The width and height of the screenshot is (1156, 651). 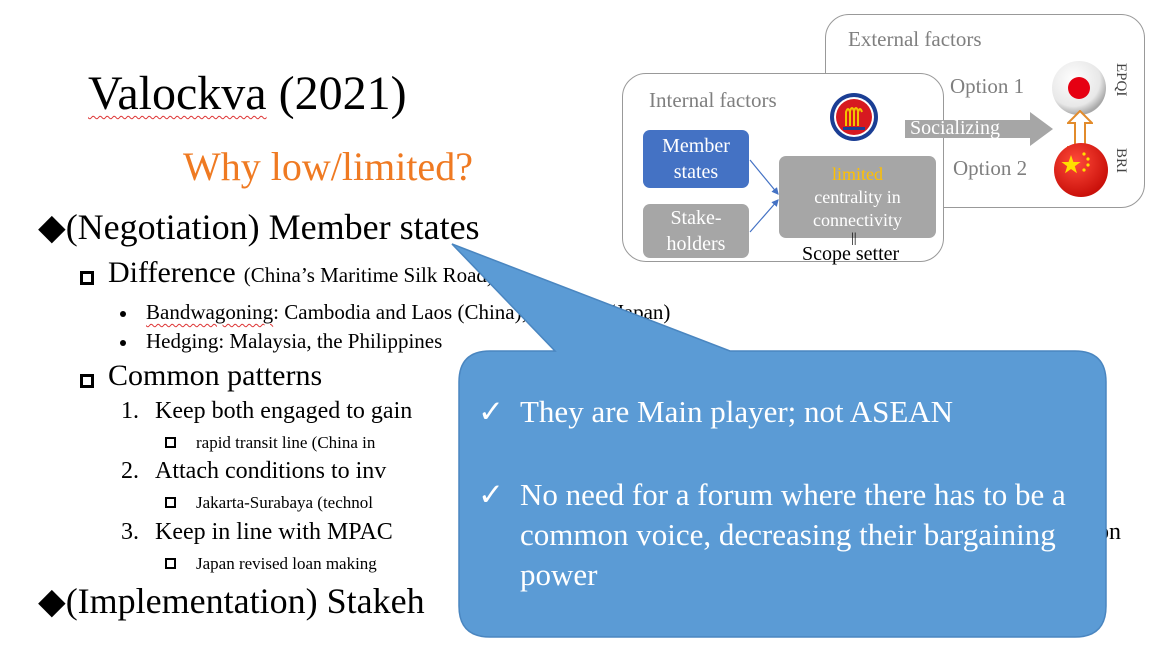 What do you see at coordinates (854, 238) in the screenshot?
I see `equals-mark: ||` at bounding box center [854, 238].